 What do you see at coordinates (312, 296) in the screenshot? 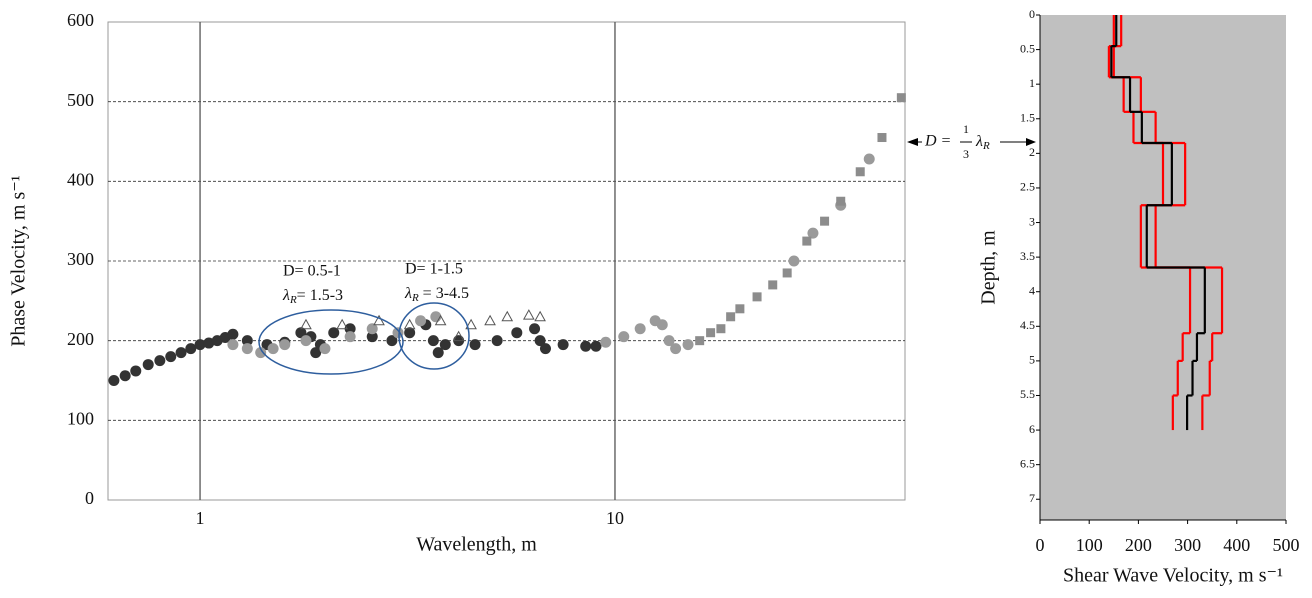
I see `annotation: λR= 1.5-3` at bounding box center [312, 296].